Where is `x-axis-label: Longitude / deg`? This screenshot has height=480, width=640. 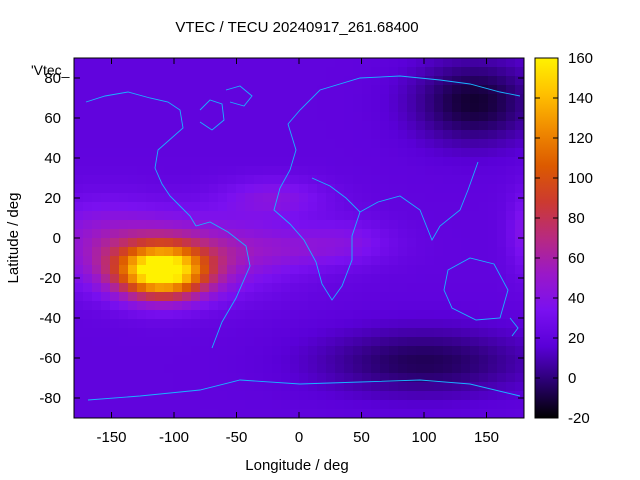
x-axis-label: Longitude / deg is located at coordinates (296, 465).